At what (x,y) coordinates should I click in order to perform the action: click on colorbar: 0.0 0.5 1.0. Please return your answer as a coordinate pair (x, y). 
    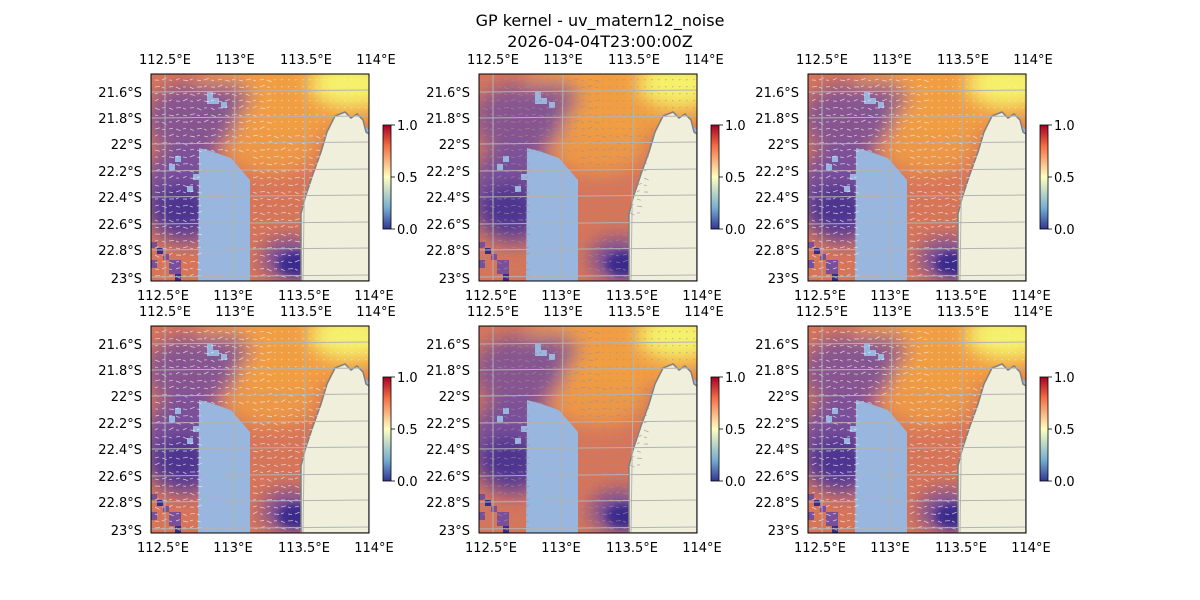
    Looking at the image, I should click on (400, 178).